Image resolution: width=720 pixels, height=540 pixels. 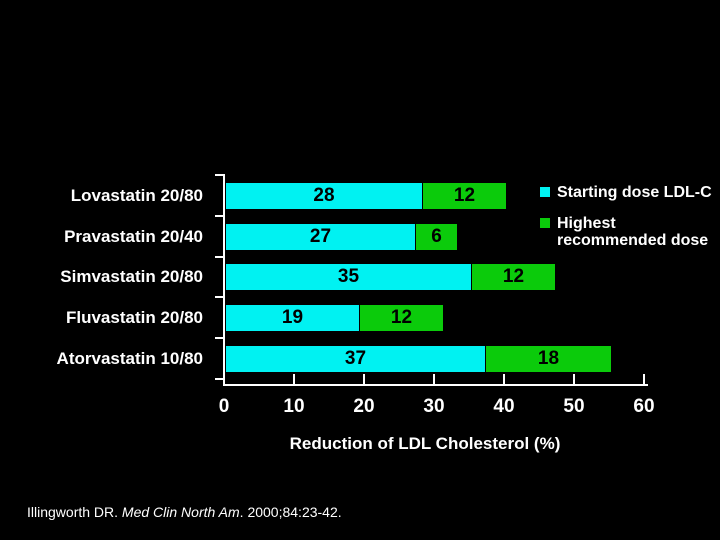 What do you see at coordinates (434, 406) in the screenshot?
I see `x-axis-tick-label: 30` at bounding box center [434, 406].